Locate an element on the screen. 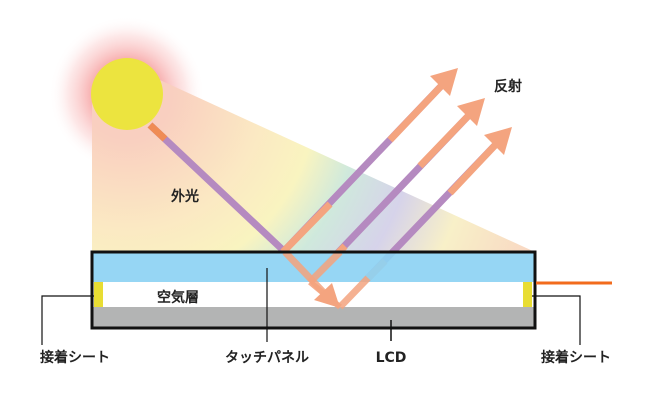 This screenshot has width=650, height=400. label-lcd: LCD is located at coordinates (391, 358).